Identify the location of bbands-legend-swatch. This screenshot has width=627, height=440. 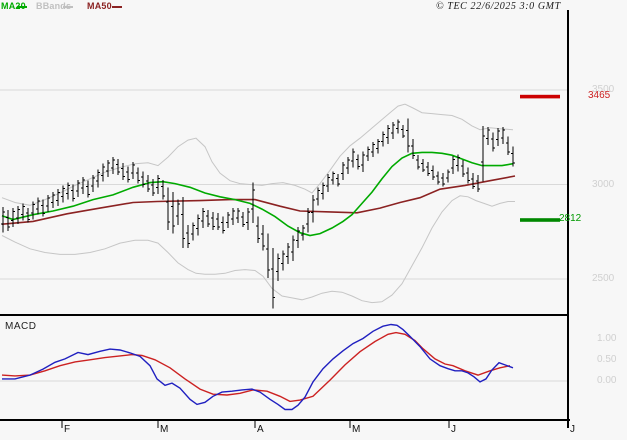
(68, 7).